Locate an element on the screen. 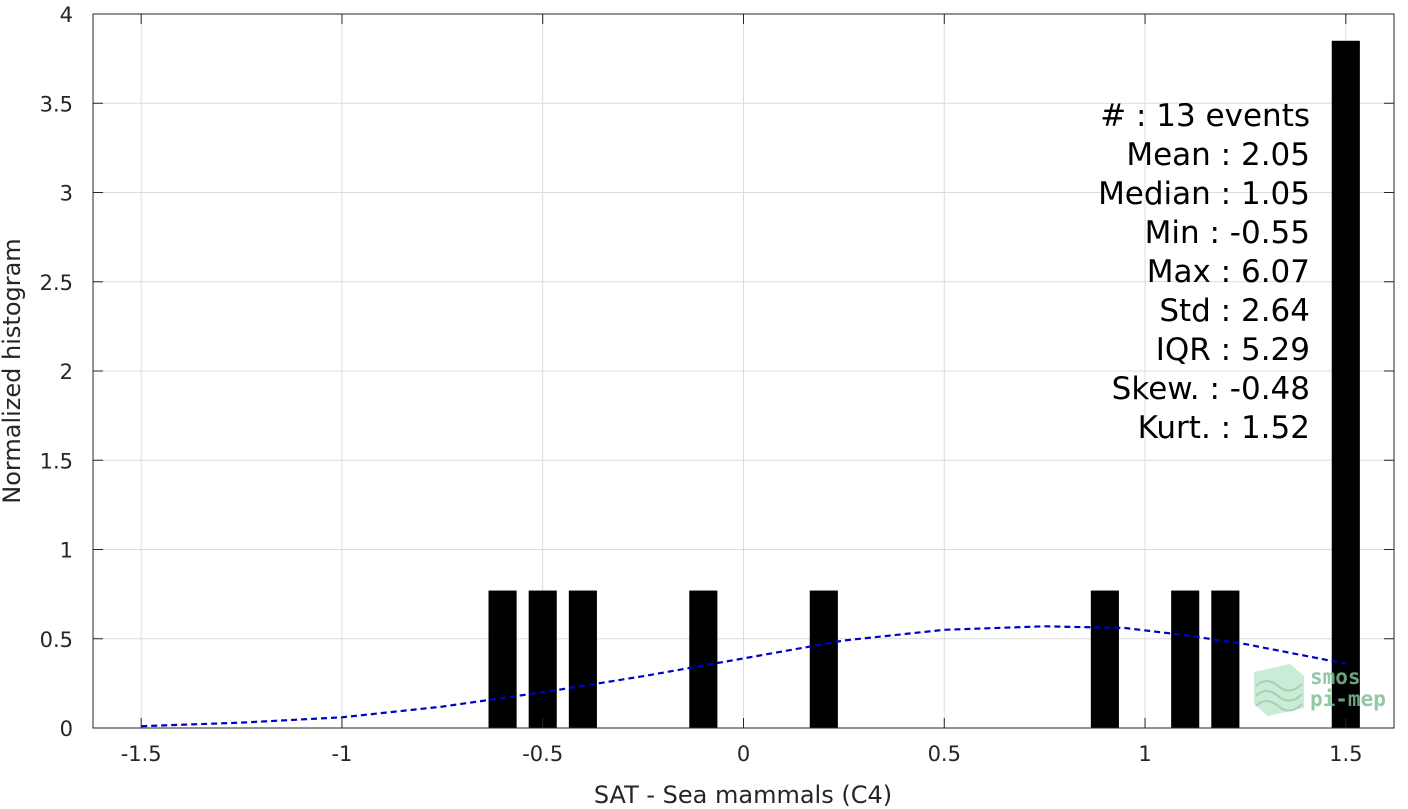 The height and width of the screenshot is (809, 1408). stats-line: Mean : 2.05 is located at coordinates (1218, 155).